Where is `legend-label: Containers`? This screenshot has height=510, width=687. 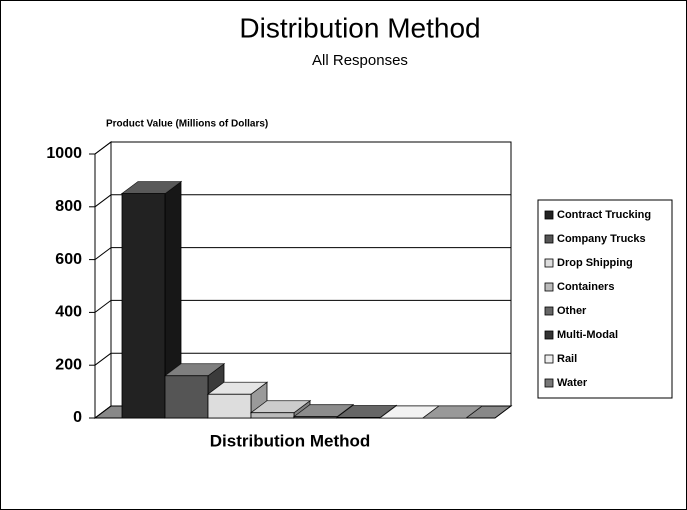
legend-label: Containers is located at coordinates (585, 287).